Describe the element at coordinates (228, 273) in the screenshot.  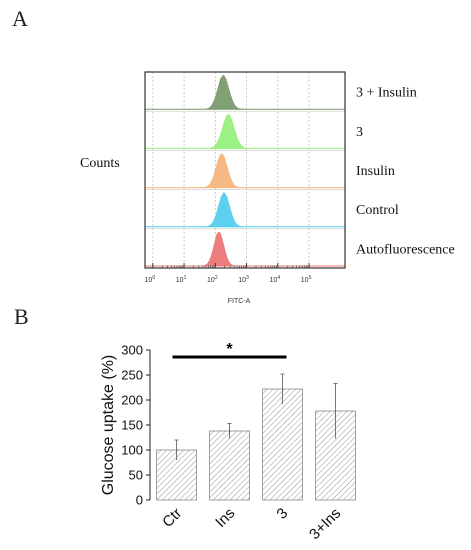
I see `histogram-x-axis: 10⁰ 10¹ 10² 10³ 10⁴ 10⁵` at that location.